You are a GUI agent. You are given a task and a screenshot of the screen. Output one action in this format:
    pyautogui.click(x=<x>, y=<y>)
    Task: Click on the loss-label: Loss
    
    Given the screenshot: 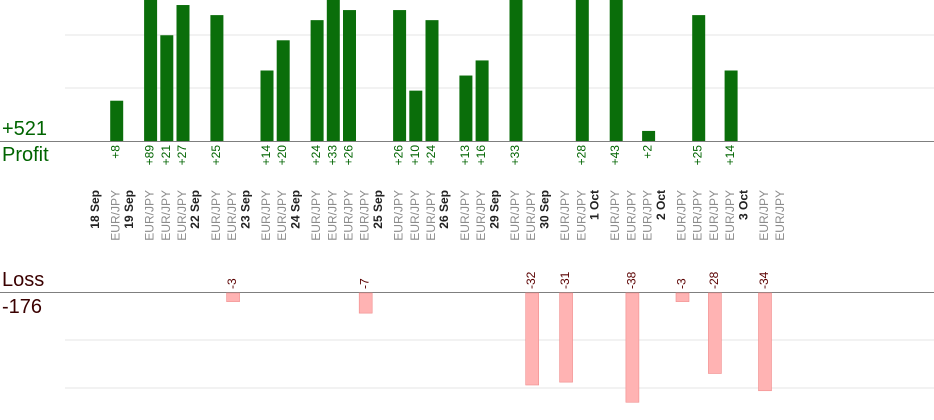 What is the action you would take?
    pyautogui.click(x=23, y=280)
    